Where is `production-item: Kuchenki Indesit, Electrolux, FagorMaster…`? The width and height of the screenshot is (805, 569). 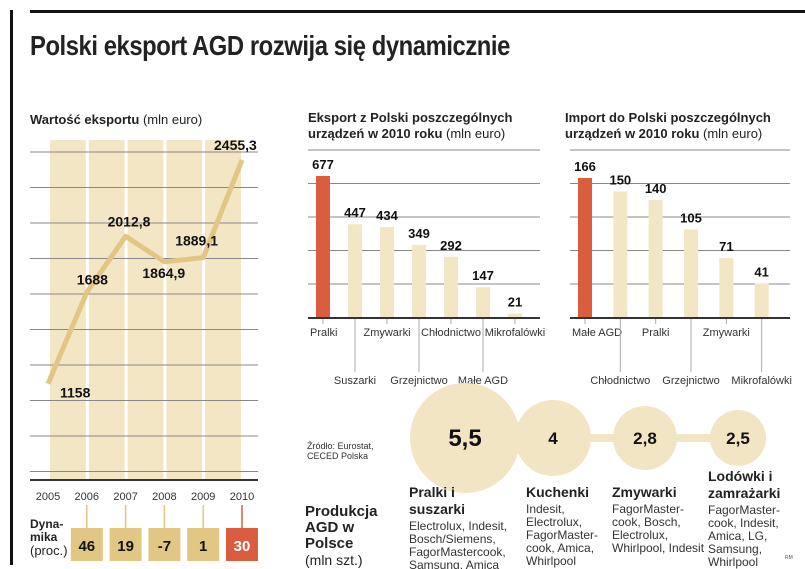 production-item: Kuchenki Indesit, Electrolux, FagorMaster… is located at coordinates (573, 526).